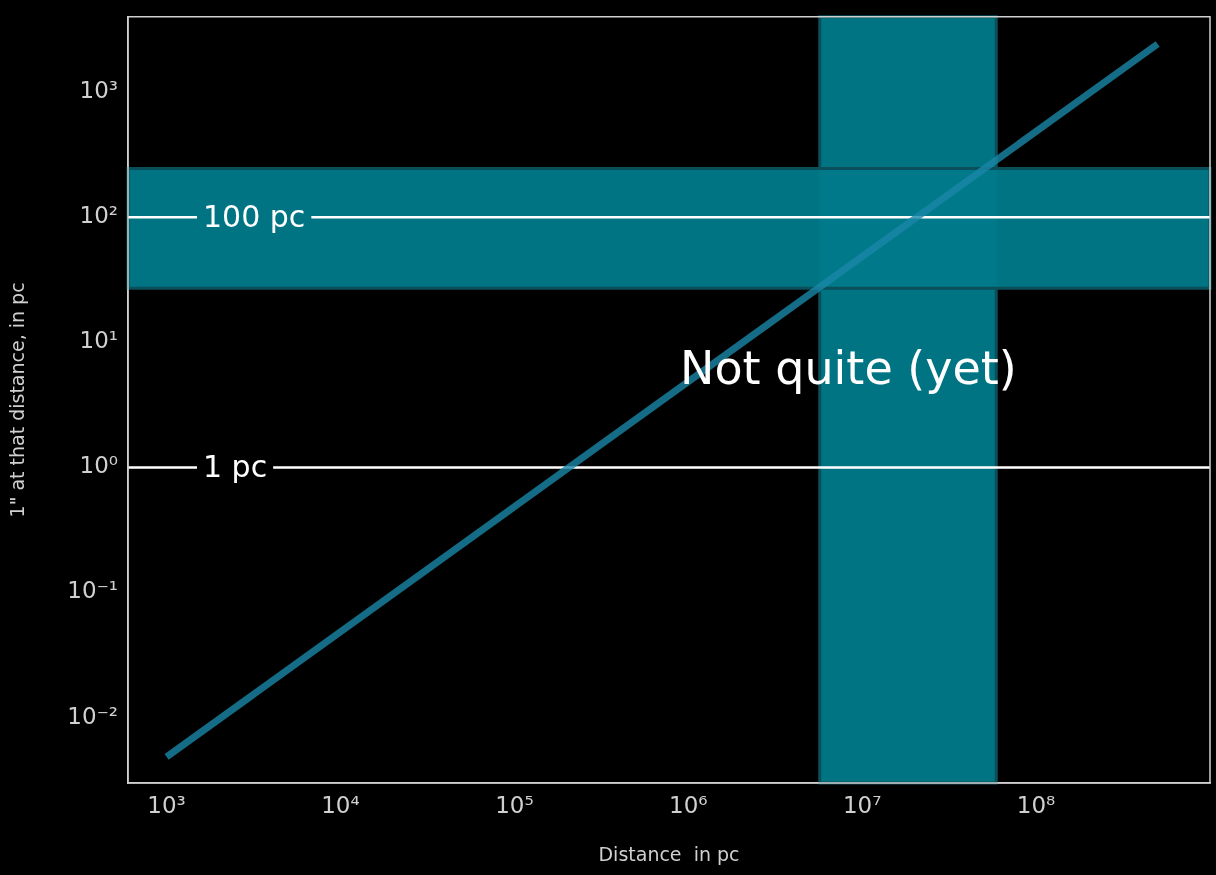 This screenshot has width=1216, height=875. I want to click on y-axis-title: 1" at that distance, in pc, so click(17, 400).